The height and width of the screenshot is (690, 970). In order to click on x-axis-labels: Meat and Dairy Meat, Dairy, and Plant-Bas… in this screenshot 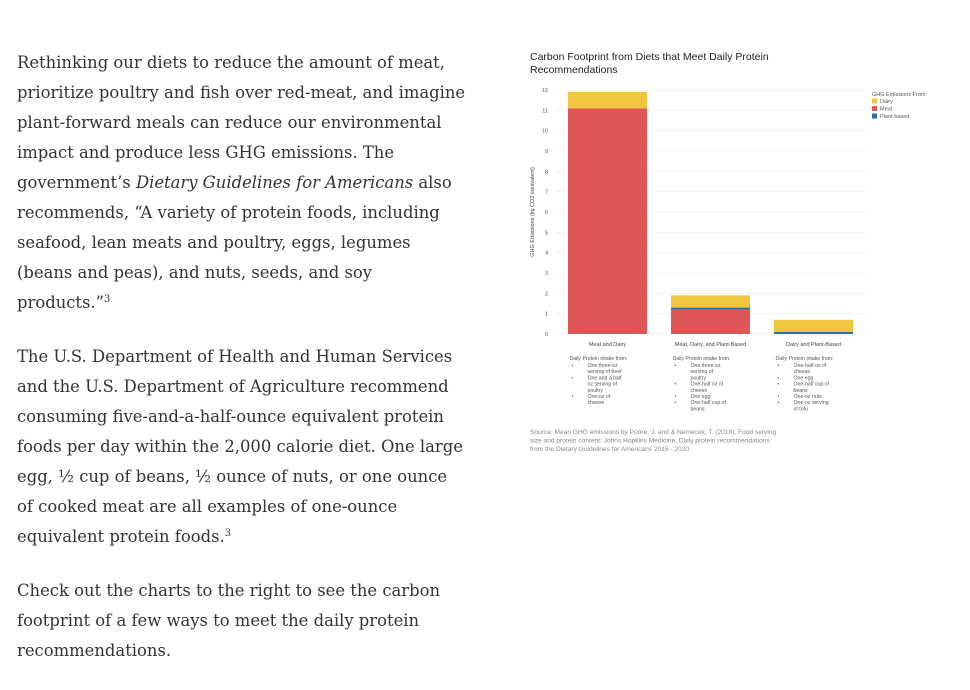, I will do `click(715, 345)`.